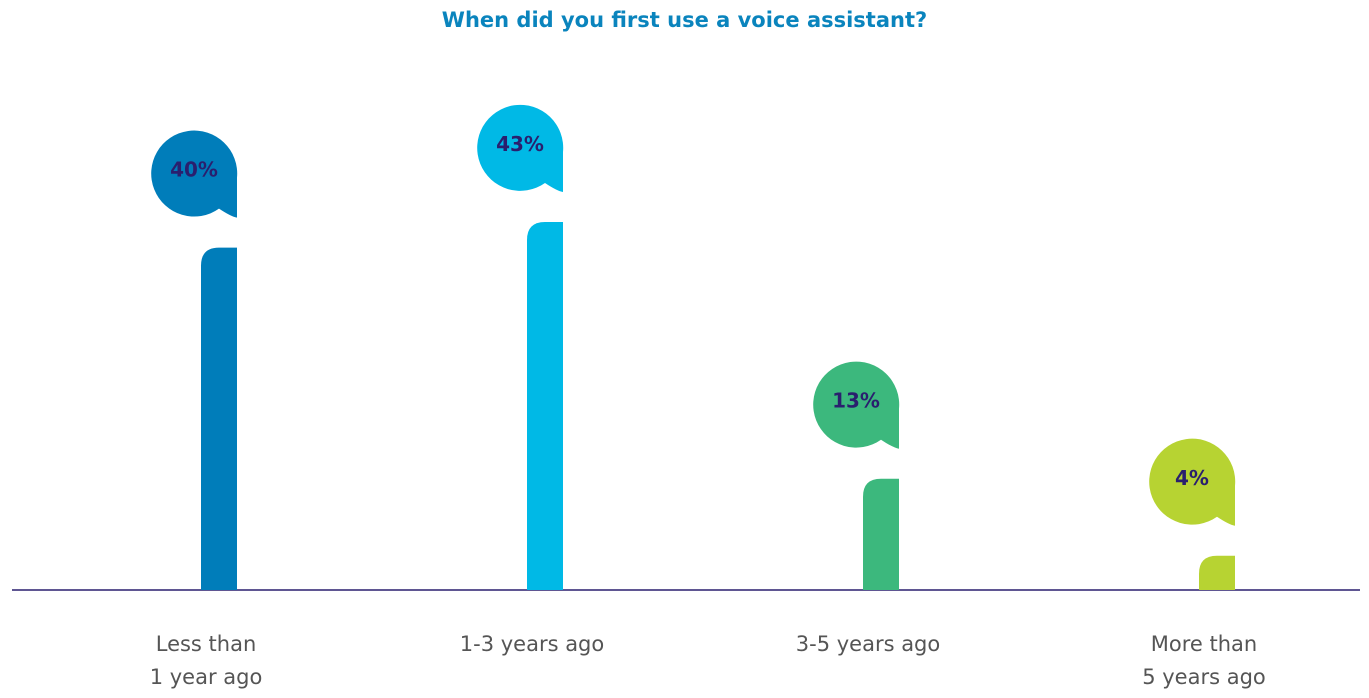 This screenshot has width=1369, height=698. I want to click on category-label-line: 5 years ago, so click(1204, 677).